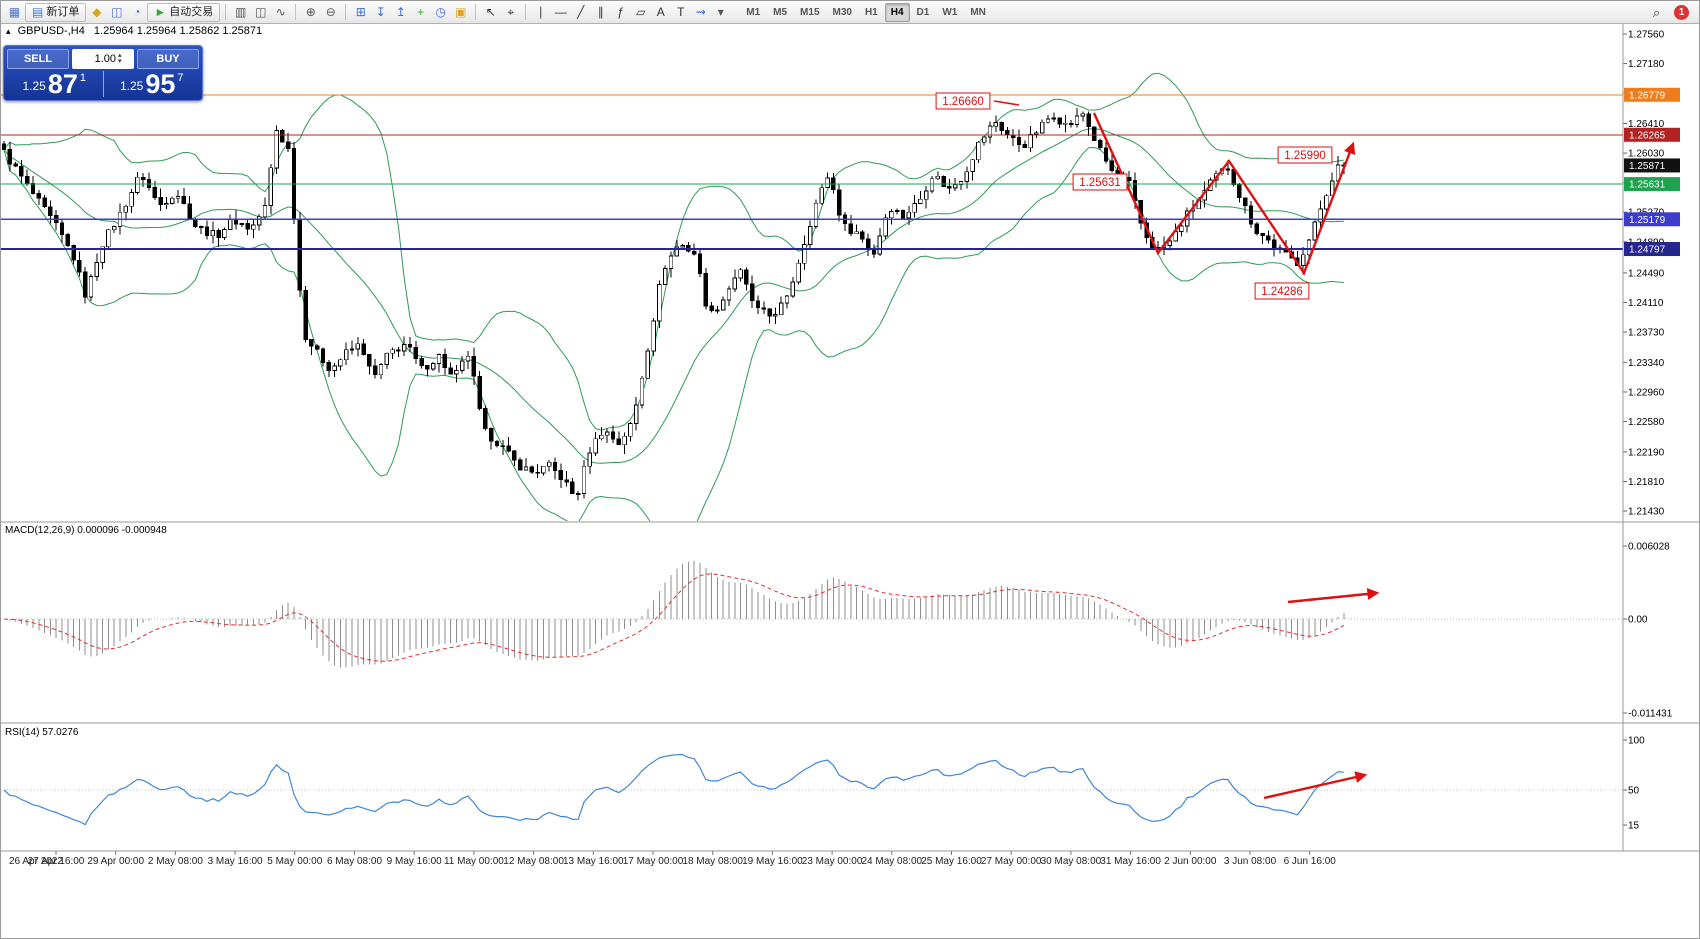 The height and width of the screenshot is (939, 1700). I want to click on sell-button: SELL, so click(38, 59).